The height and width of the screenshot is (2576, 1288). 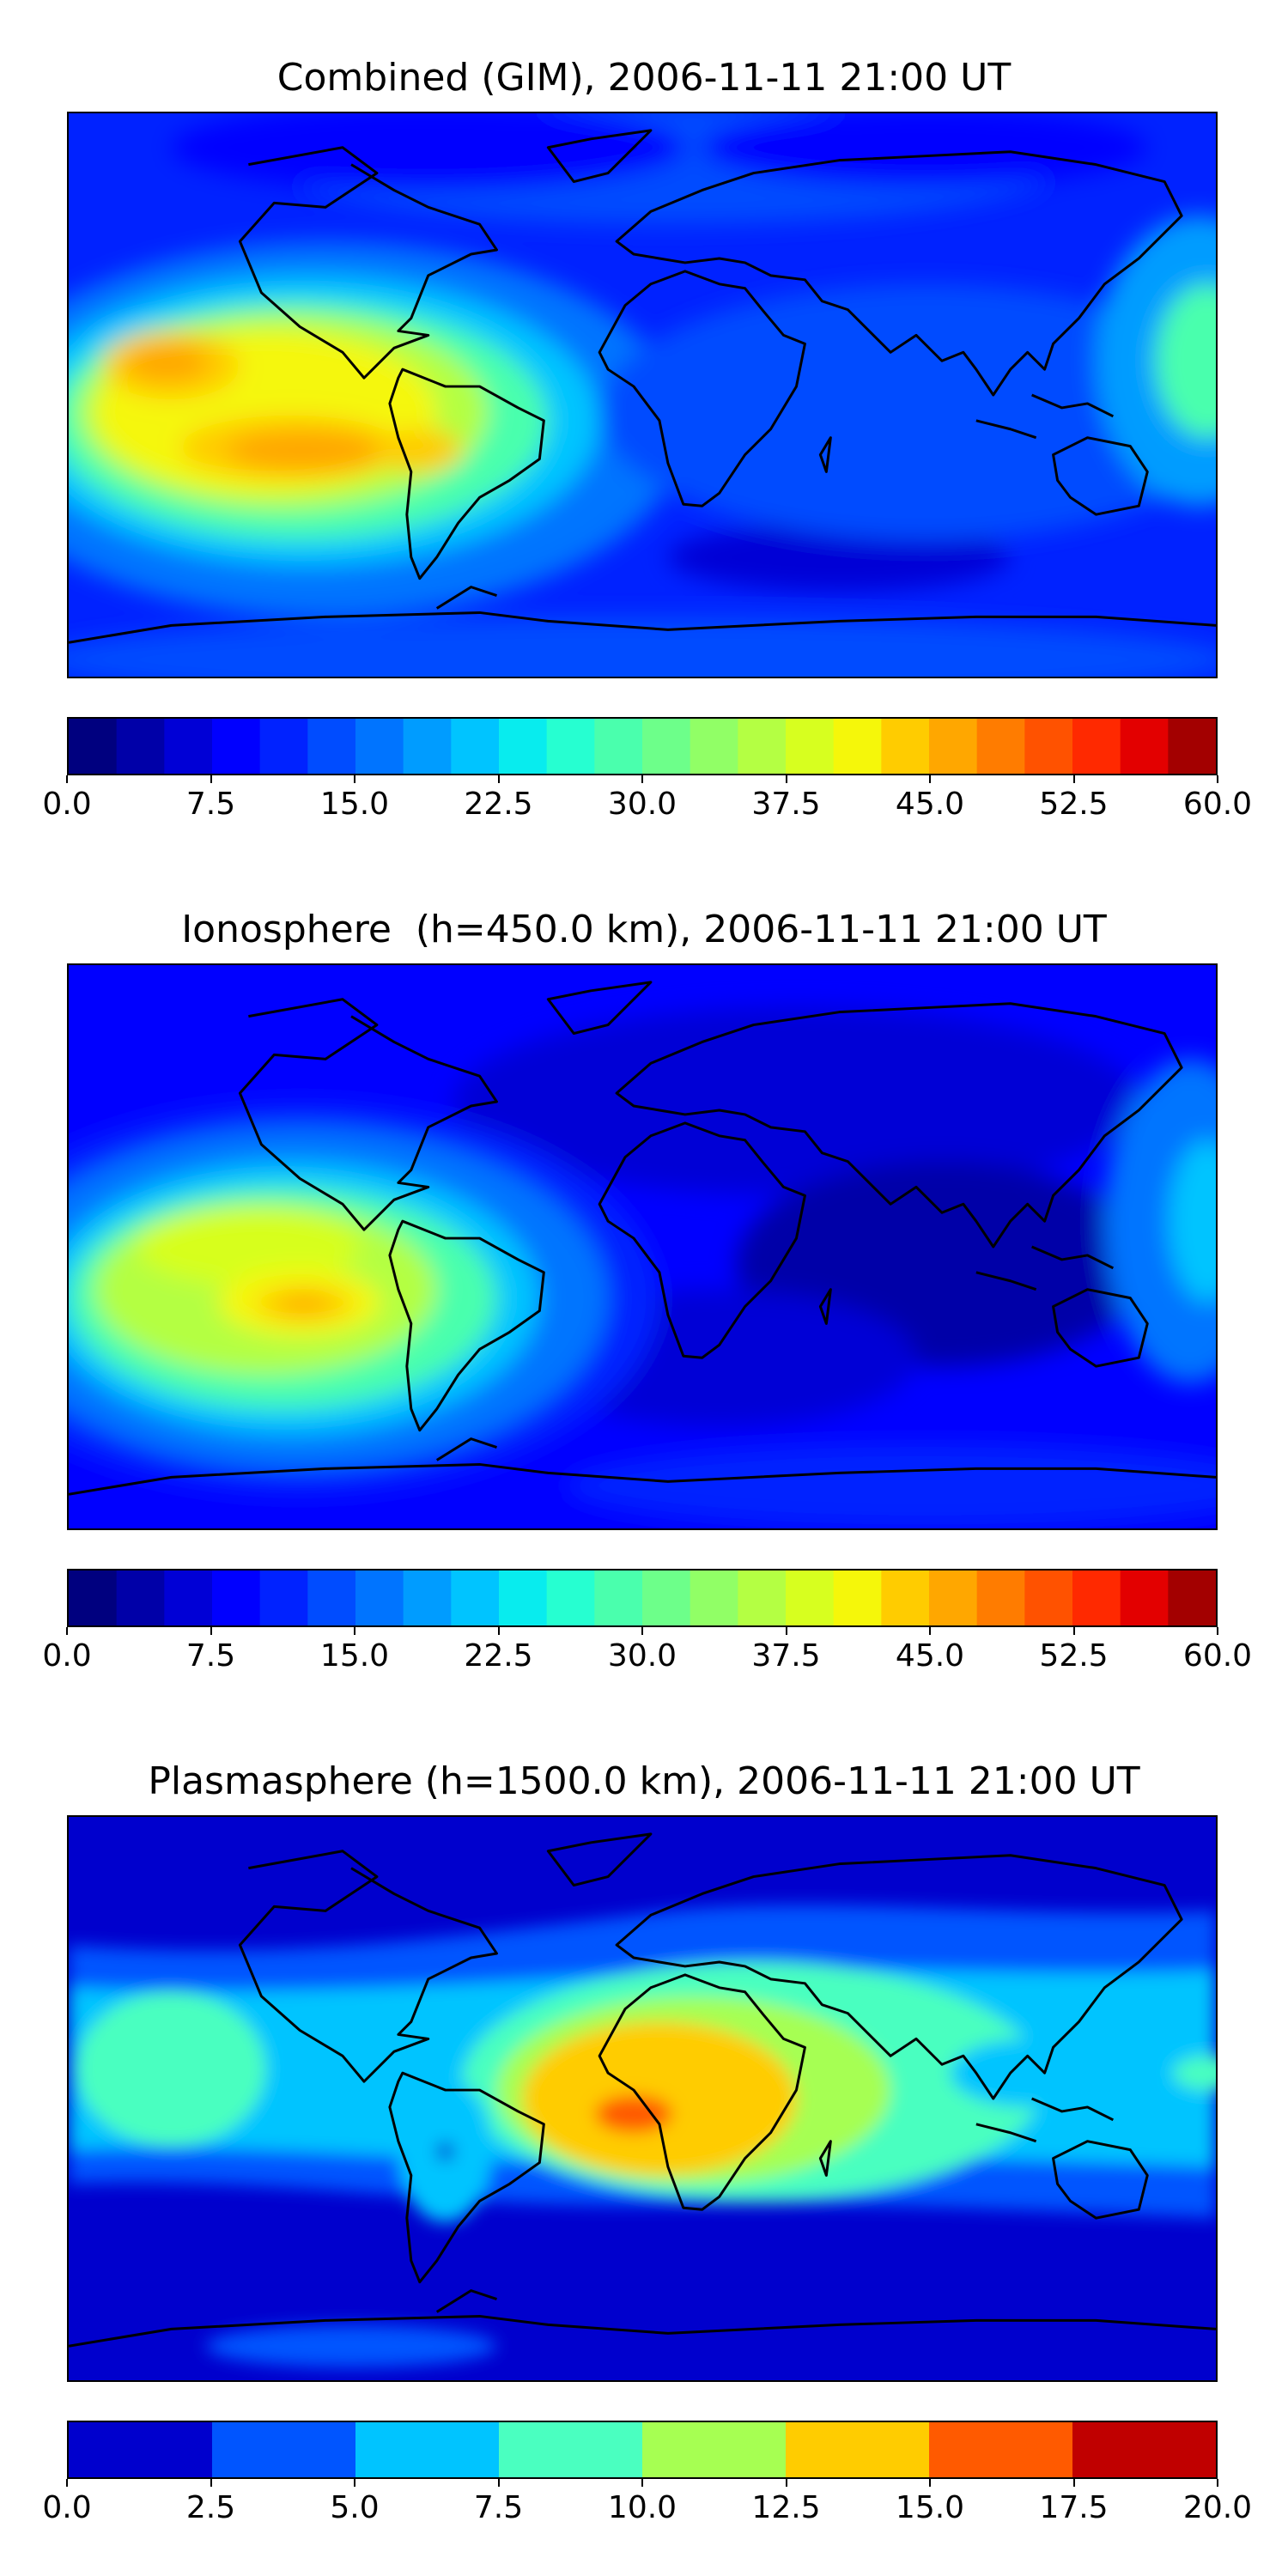 I want to click on colorbar-ticks: 0.0 2.5 5.0 7.5 10.0 12.5 15.0 17.5 20.0, so click(x=647, y=2504).